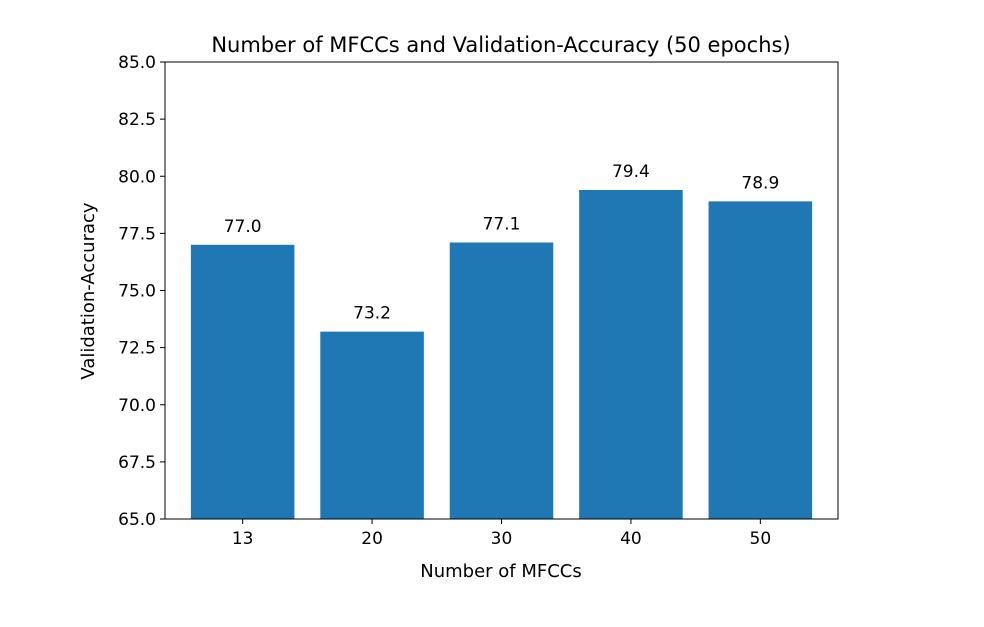 Image resolution: width=984 pixels, height=627 pixels. What do you see at coordinates (761, 539) in the screenshot?
I see `x-tick-label-50: 50` at bounding box center [761, 539].